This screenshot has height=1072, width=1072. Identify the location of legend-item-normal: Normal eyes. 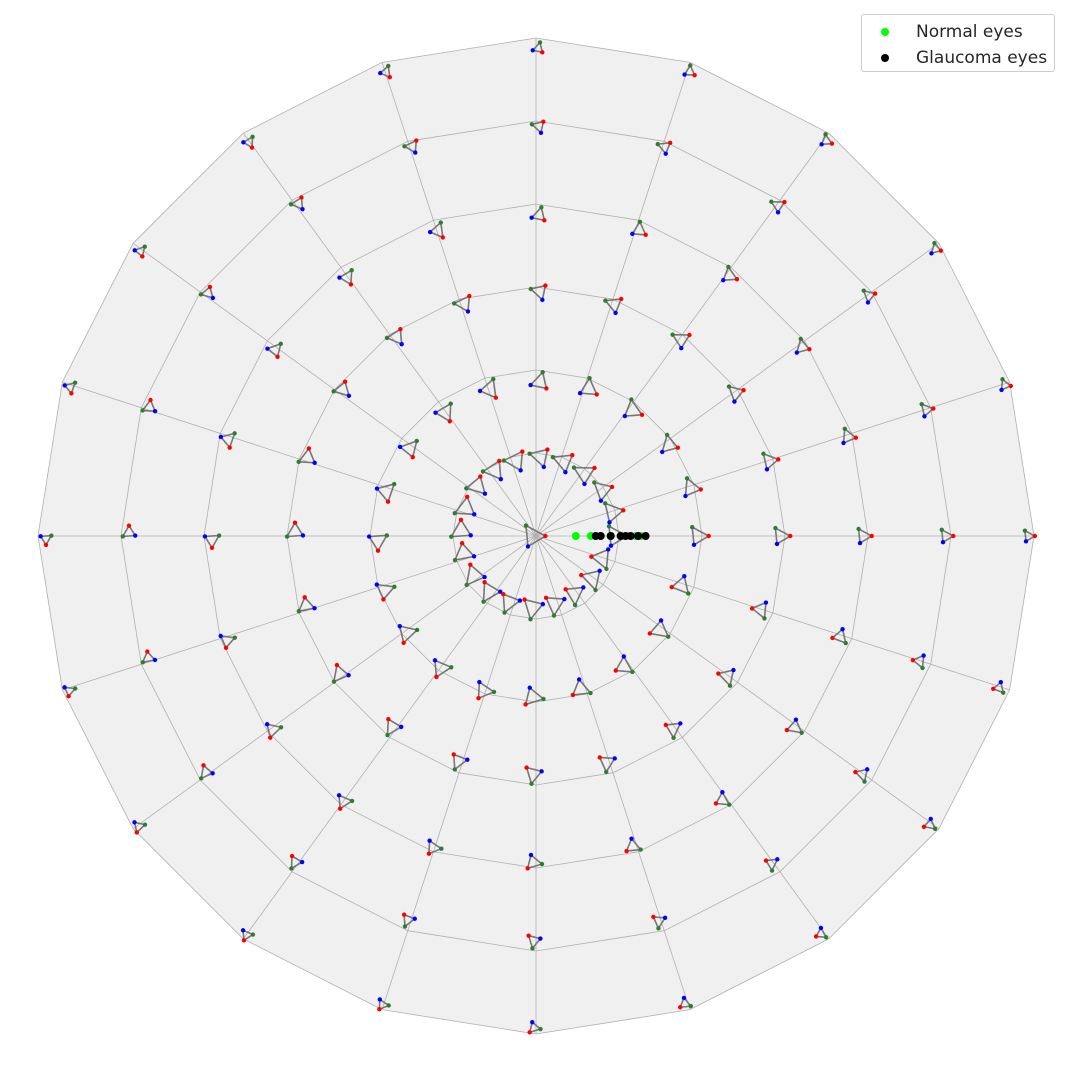
(942, 32).